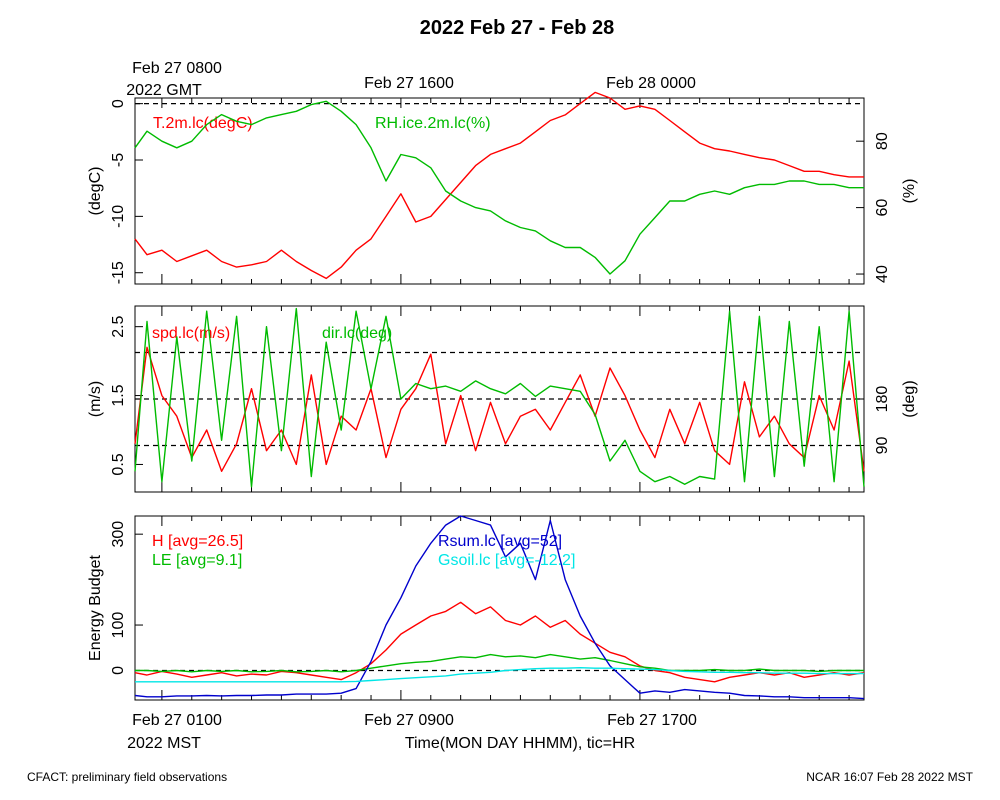 This screenshot has width=1000, height=800. I want to click on series-line-spd-lc-m-s, so click(499, 409).